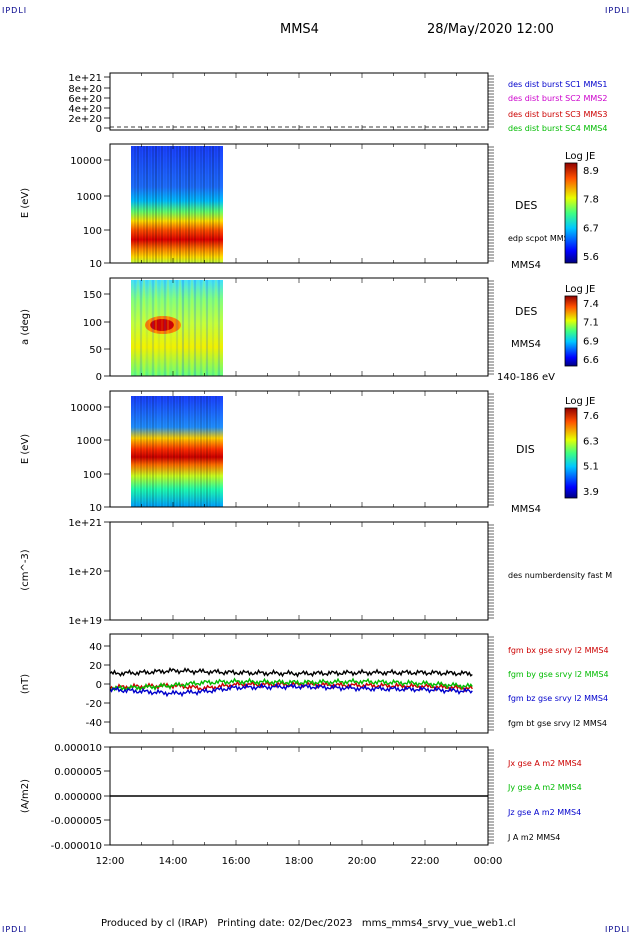 The width and height of the screenshot is (630, 934). What do you see at coordinates (92, 295) in the screenshot?
I see `des-pitch-ytick-label: 150` at bounding box center [92, 295].